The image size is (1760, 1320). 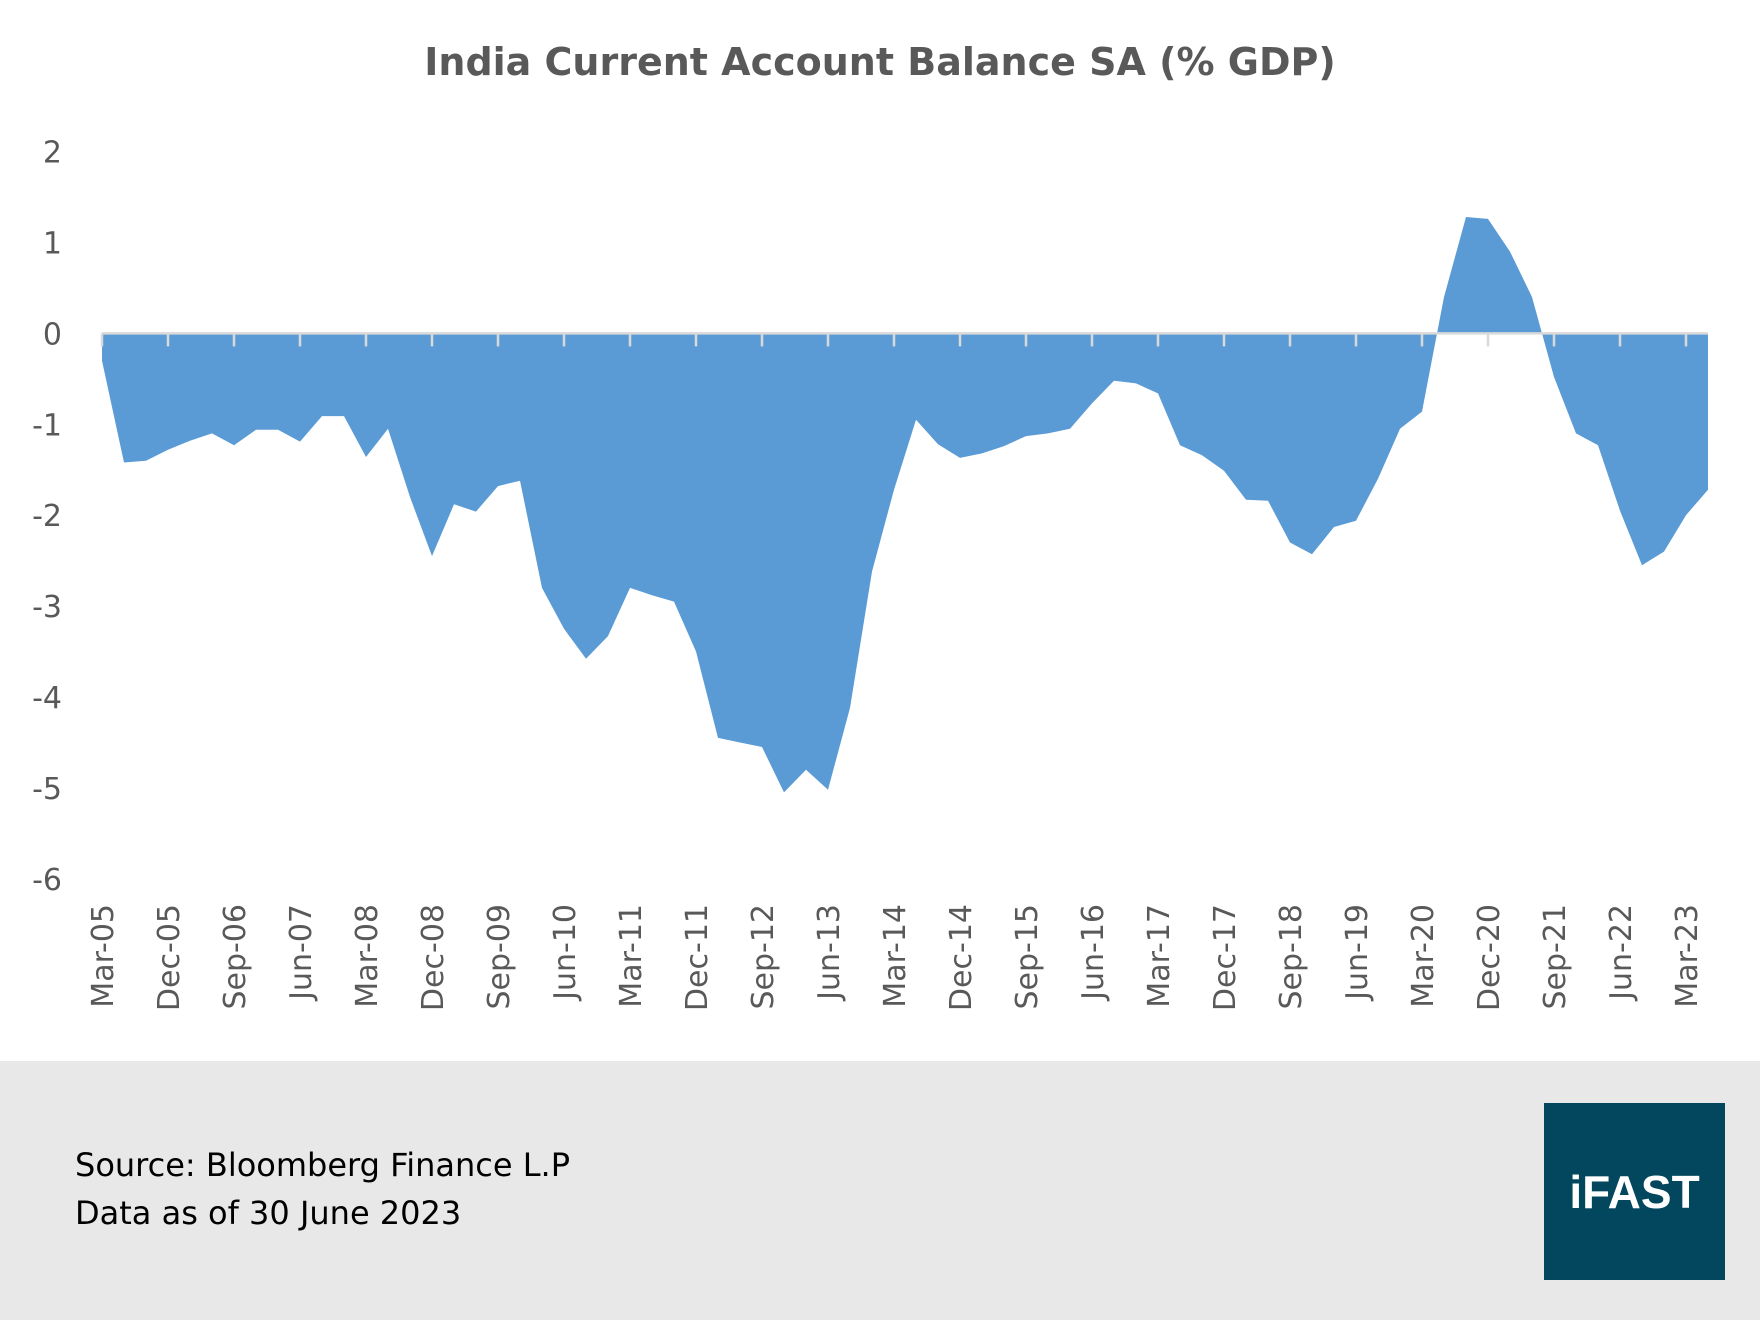 What do you see at coordinates (697, 957) in the screenshot?
I see `x-tick-label: Dec-11` at bounding box center [697, 957].